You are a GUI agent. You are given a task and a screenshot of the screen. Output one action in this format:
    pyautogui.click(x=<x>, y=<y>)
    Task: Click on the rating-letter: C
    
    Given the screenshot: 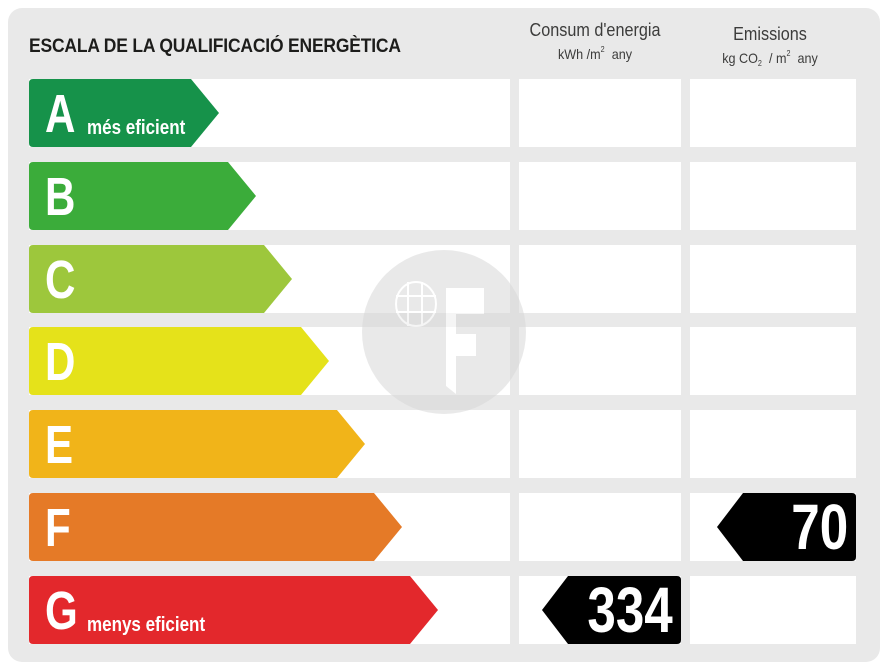 What is the action you would take?
    pyautogui.click(x=60, y=280)
    